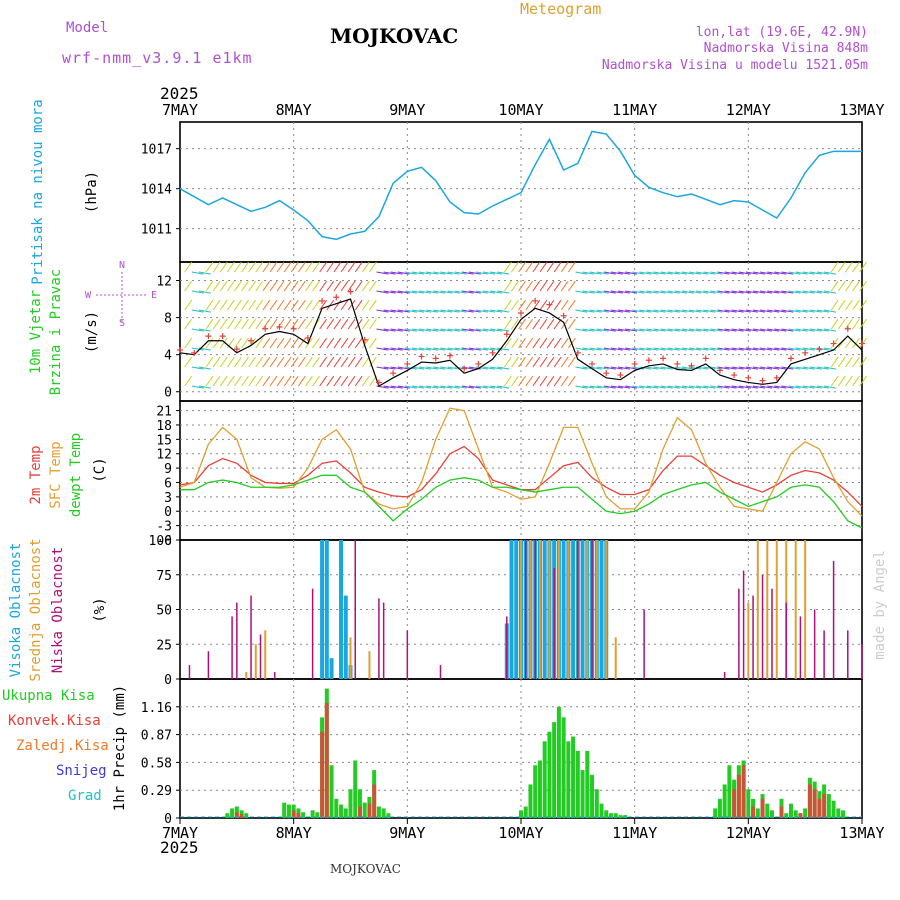  I want to click on precip-legend-item: Zaledj.Kisa, so click(62, 746).